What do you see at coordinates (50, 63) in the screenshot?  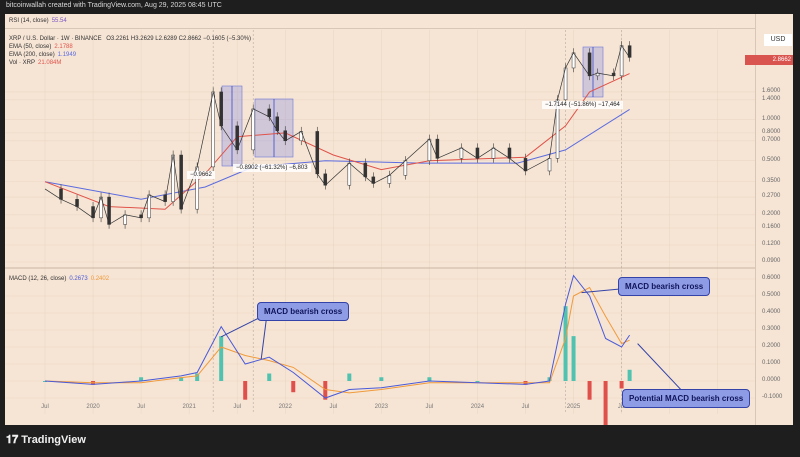 I see `volume-value: 21.084M` at bounding box center [50, 63].